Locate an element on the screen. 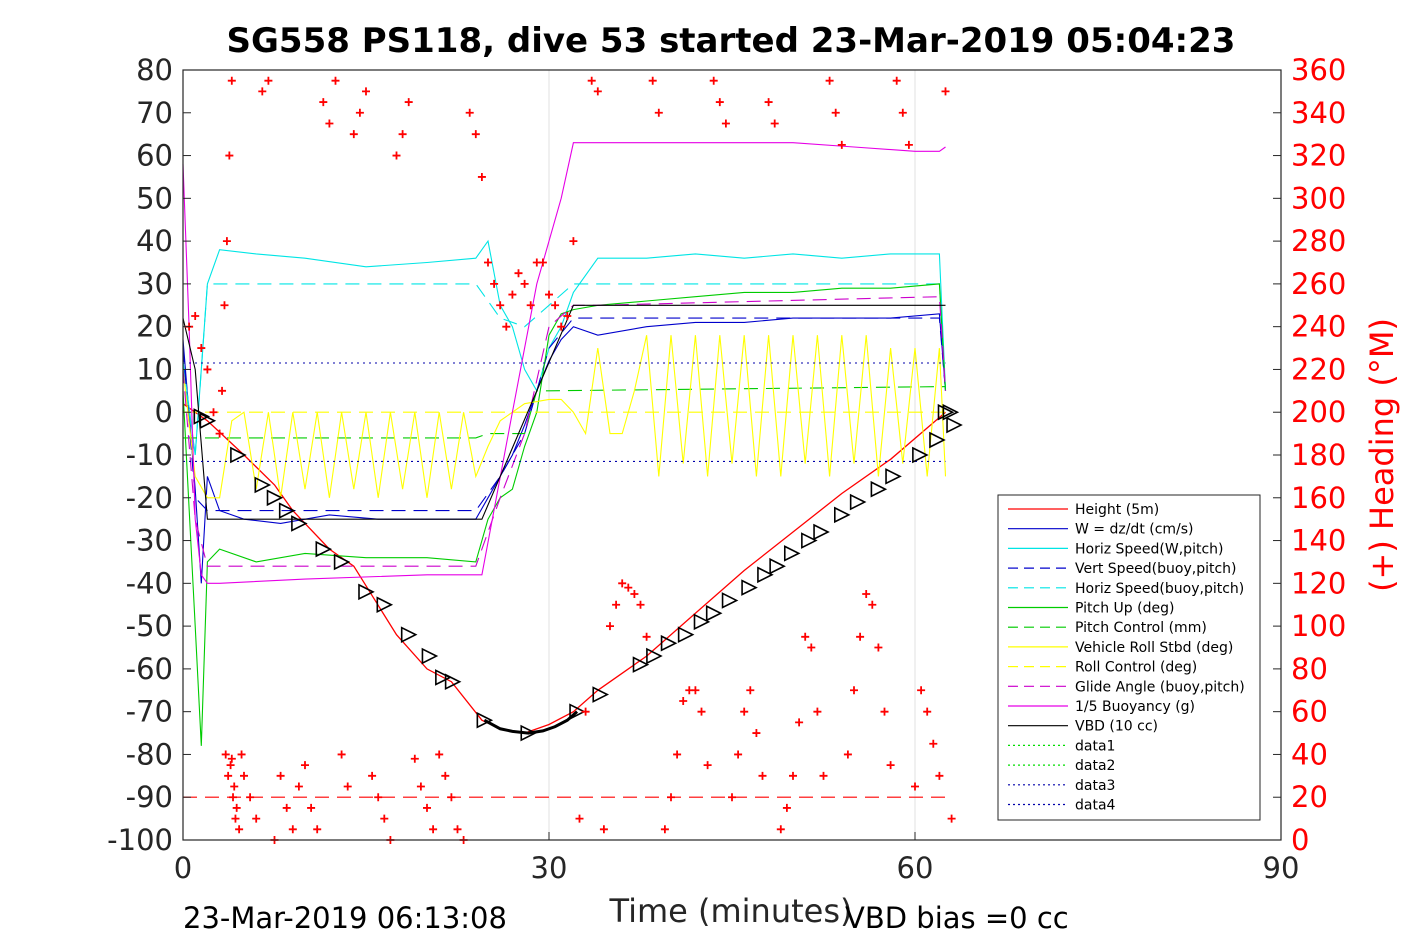  right-y-tick-label: 80 is located at coordinates (1309, 669).